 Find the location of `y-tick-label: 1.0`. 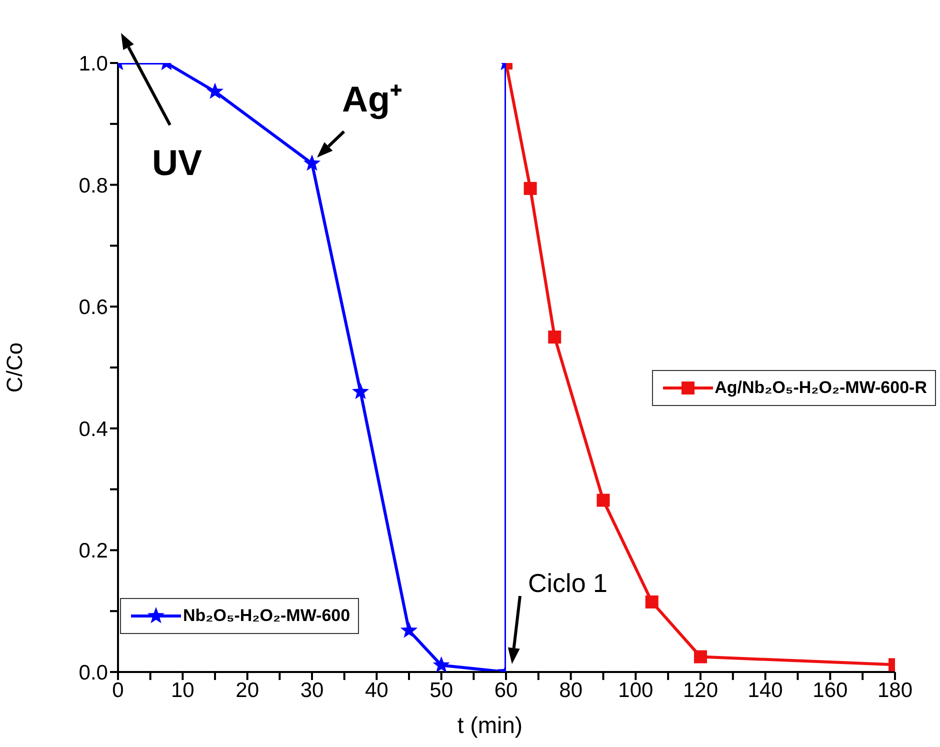

y-tick-label: 1.0 is located at coordinates (93, 64).